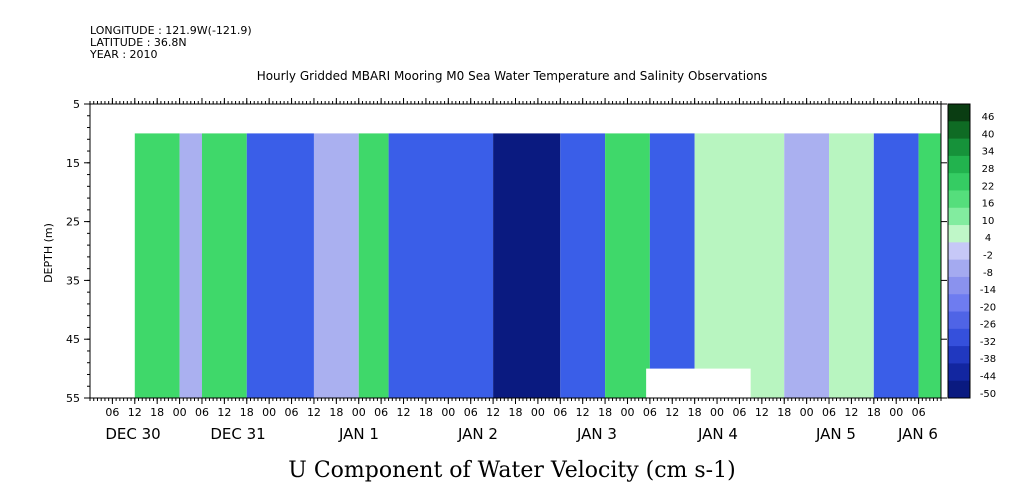  What do you see at coordinates (988, 307) in the screenshot?
I see `colorbar-tick-label: -20` at bounding box center [988, 307].